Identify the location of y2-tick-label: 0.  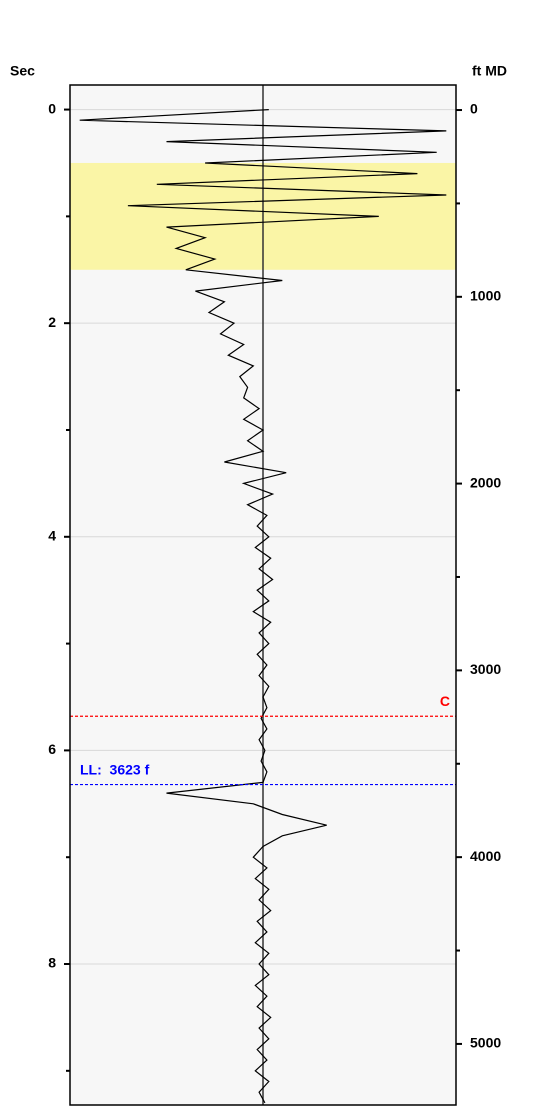
(474, 109).